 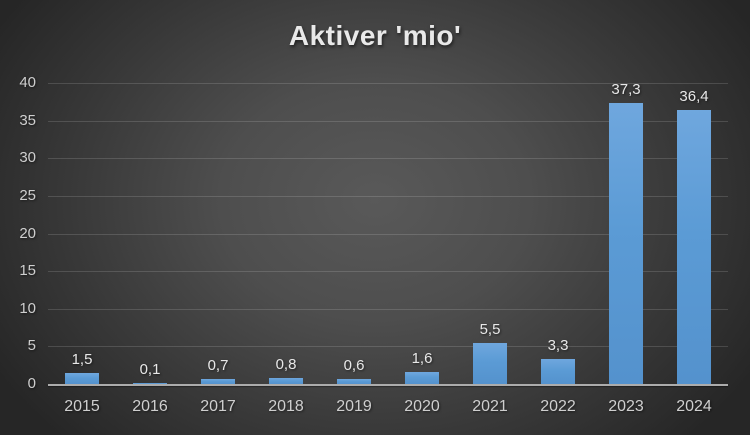 What do you see at coordinates (558, 371) in the screenshot?
I see `bar-2022` at bounding box center [558, 371].